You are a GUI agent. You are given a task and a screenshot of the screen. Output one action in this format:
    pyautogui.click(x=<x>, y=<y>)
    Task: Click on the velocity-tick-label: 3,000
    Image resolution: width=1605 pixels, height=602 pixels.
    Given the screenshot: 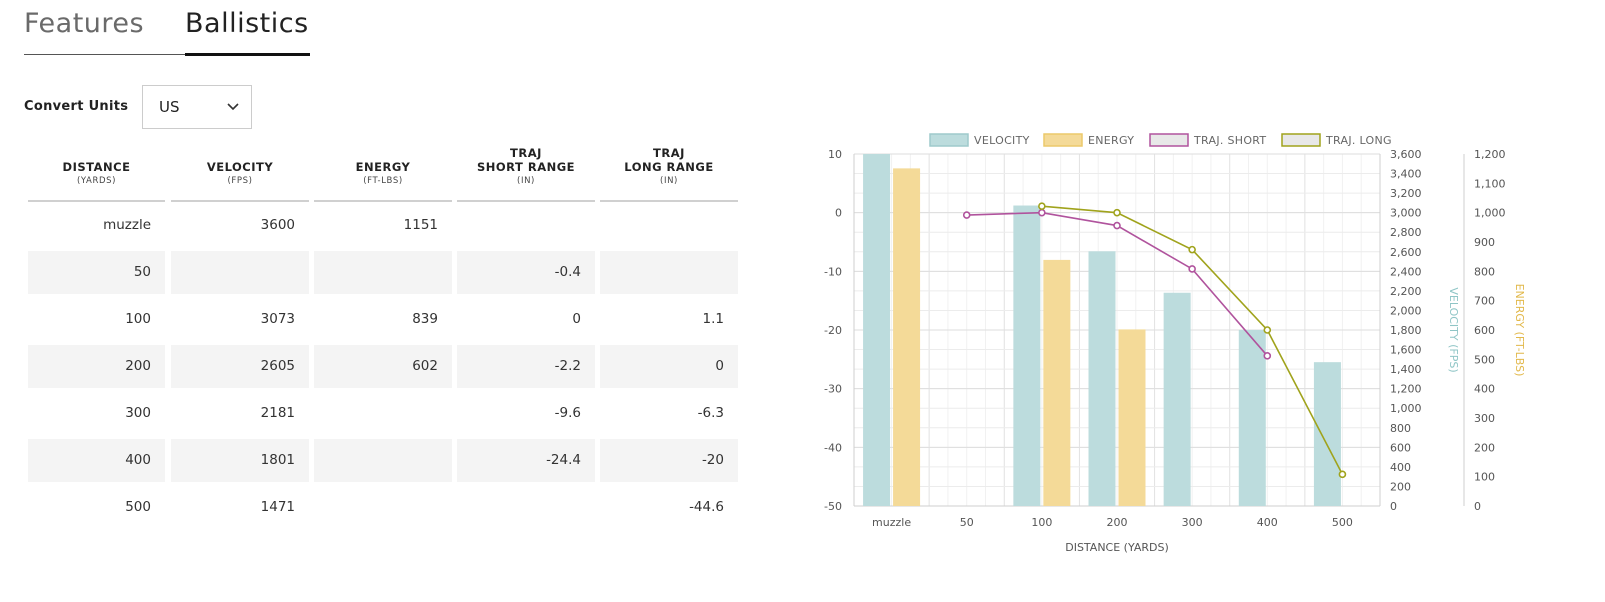 What is the action you would take?
    pyautogui.click(x=1406, y=213)
    